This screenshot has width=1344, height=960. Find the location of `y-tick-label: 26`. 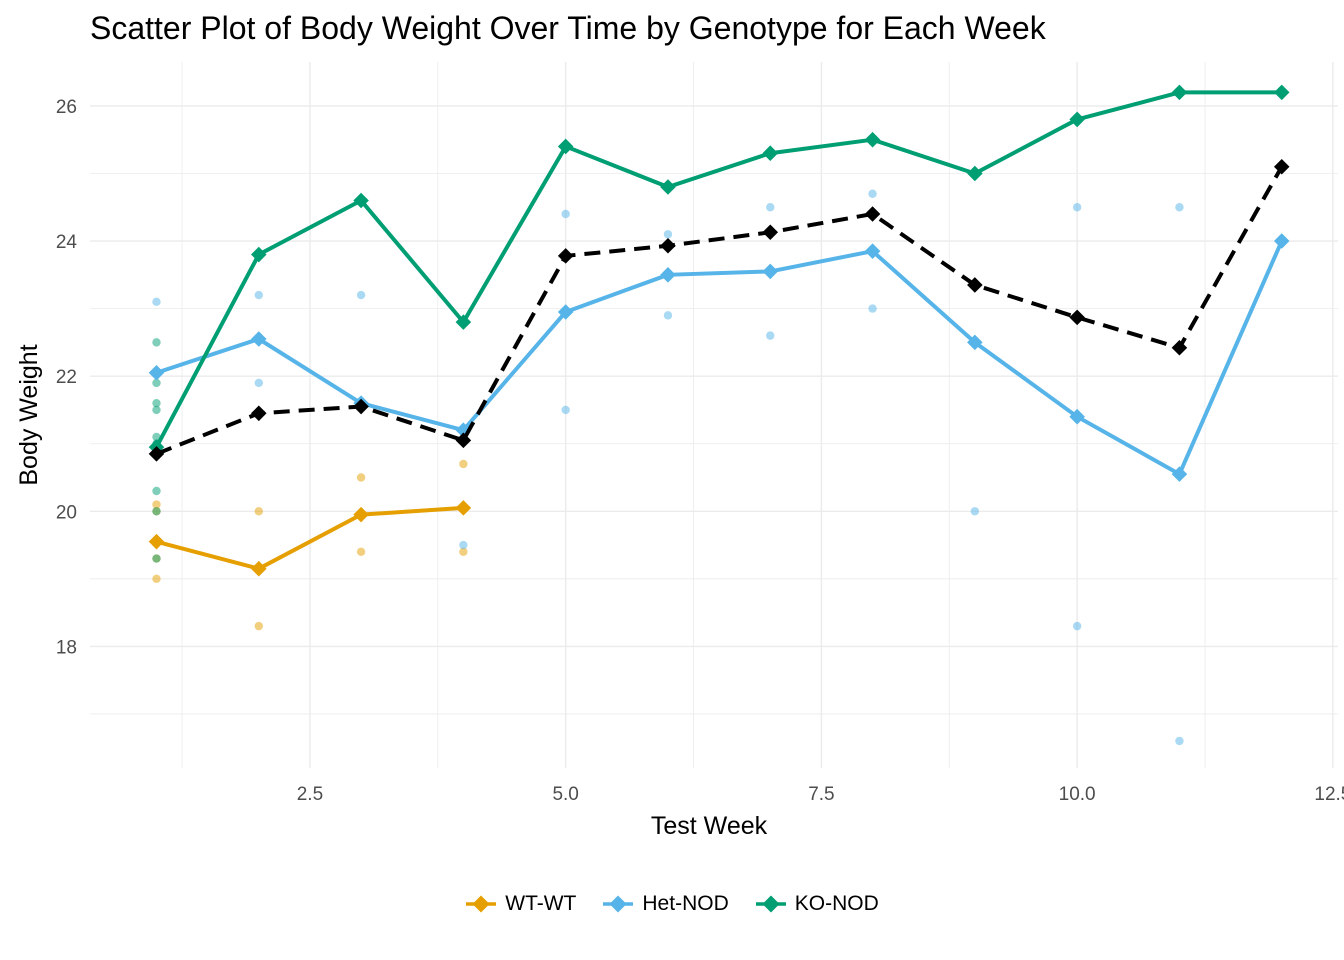

y-tick-label: 26 is located at coordinates (66, 107).